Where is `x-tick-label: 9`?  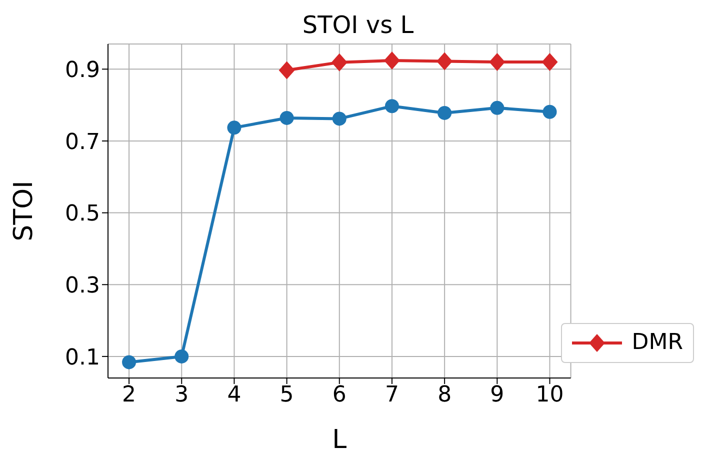
x-tick-label: 9 is located at coordinates (497, 395).